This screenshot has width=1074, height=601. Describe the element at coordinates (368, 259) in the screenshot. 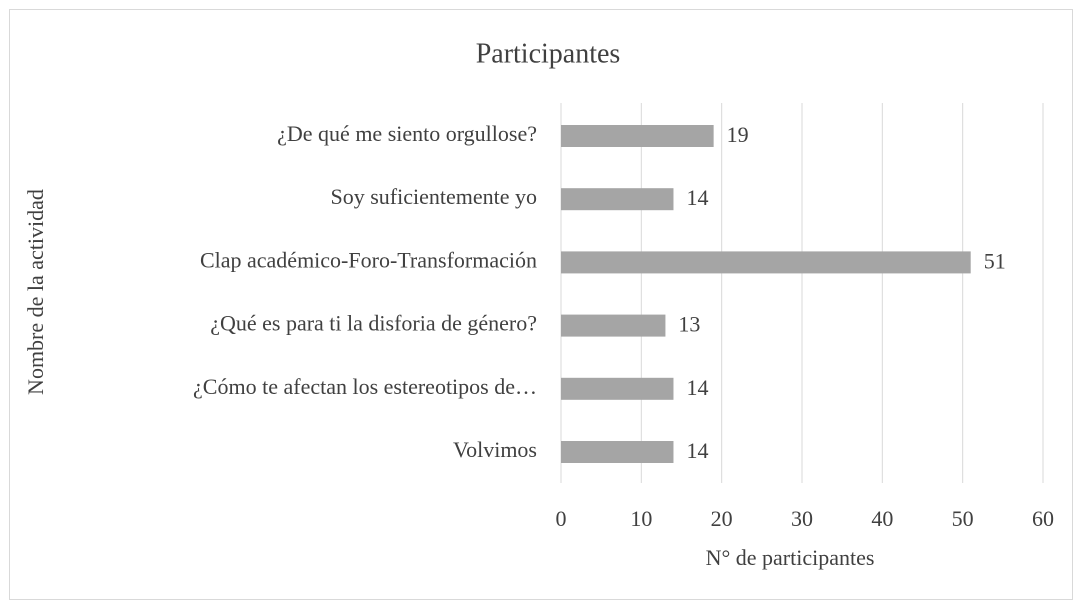

I see `y-tick-label: Clap académico-Foro-Transformación` at that location.